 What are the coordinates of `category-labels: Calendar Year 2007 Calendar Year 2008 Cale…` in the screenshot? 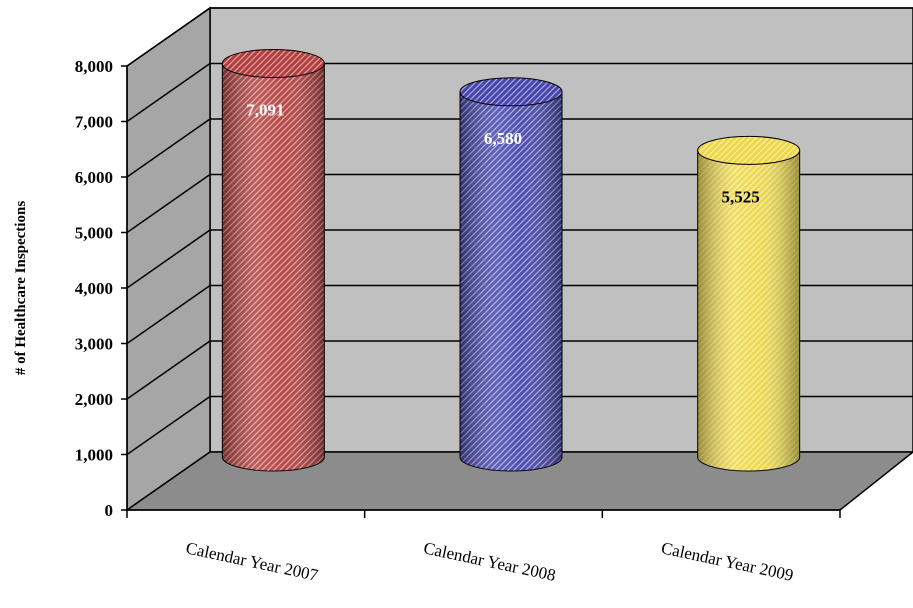 It's located at (489, 561).